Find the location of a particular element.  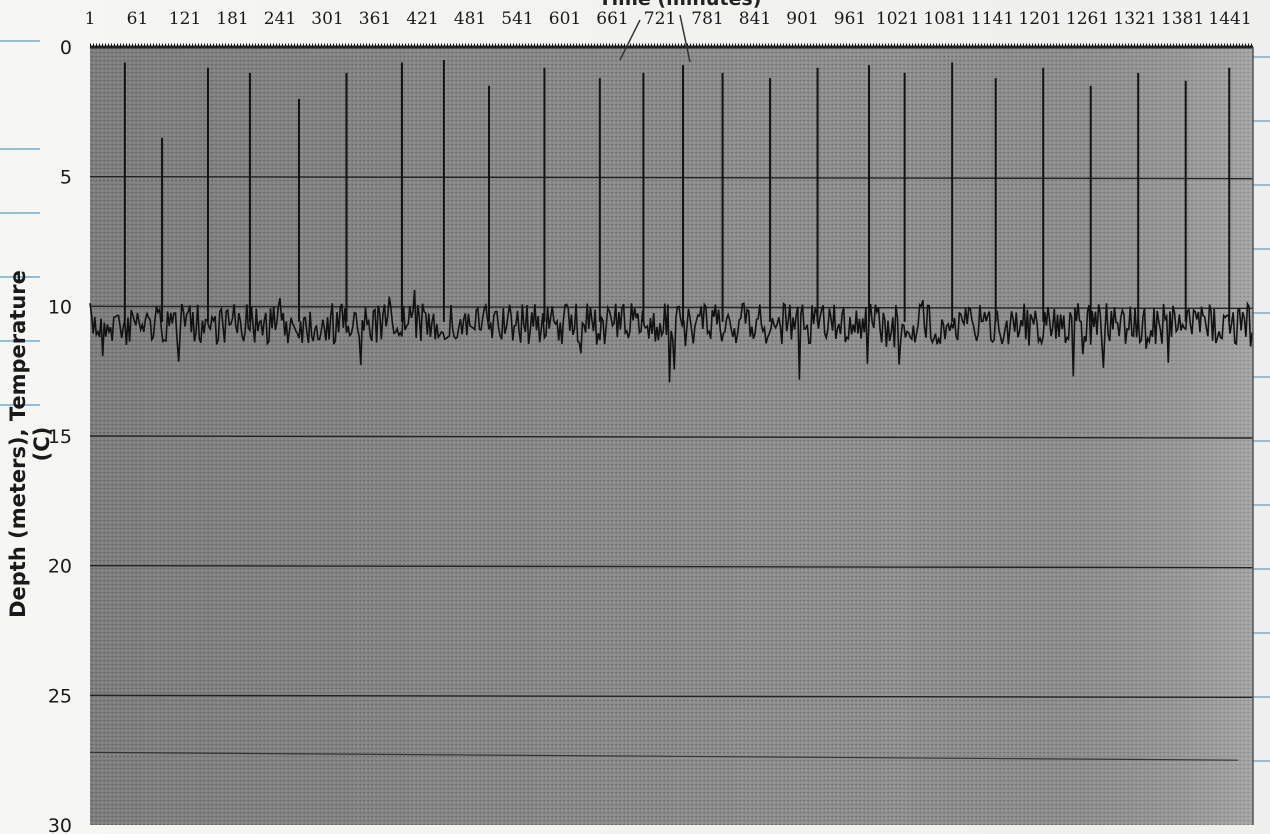

x-tick-label: 781 is located at coordinates (707, 19).